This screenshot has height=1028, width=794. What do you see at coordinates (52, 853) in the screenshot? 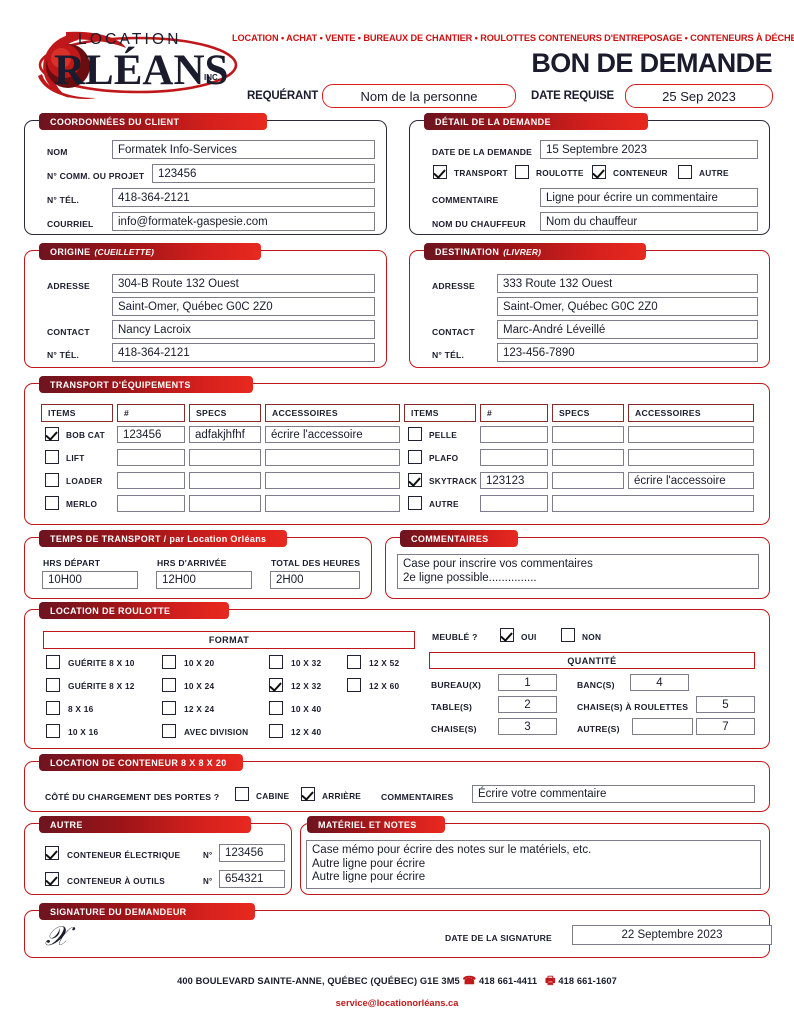
I see `checkbox-conteneur-electrique` at bounding box center [52, 853].